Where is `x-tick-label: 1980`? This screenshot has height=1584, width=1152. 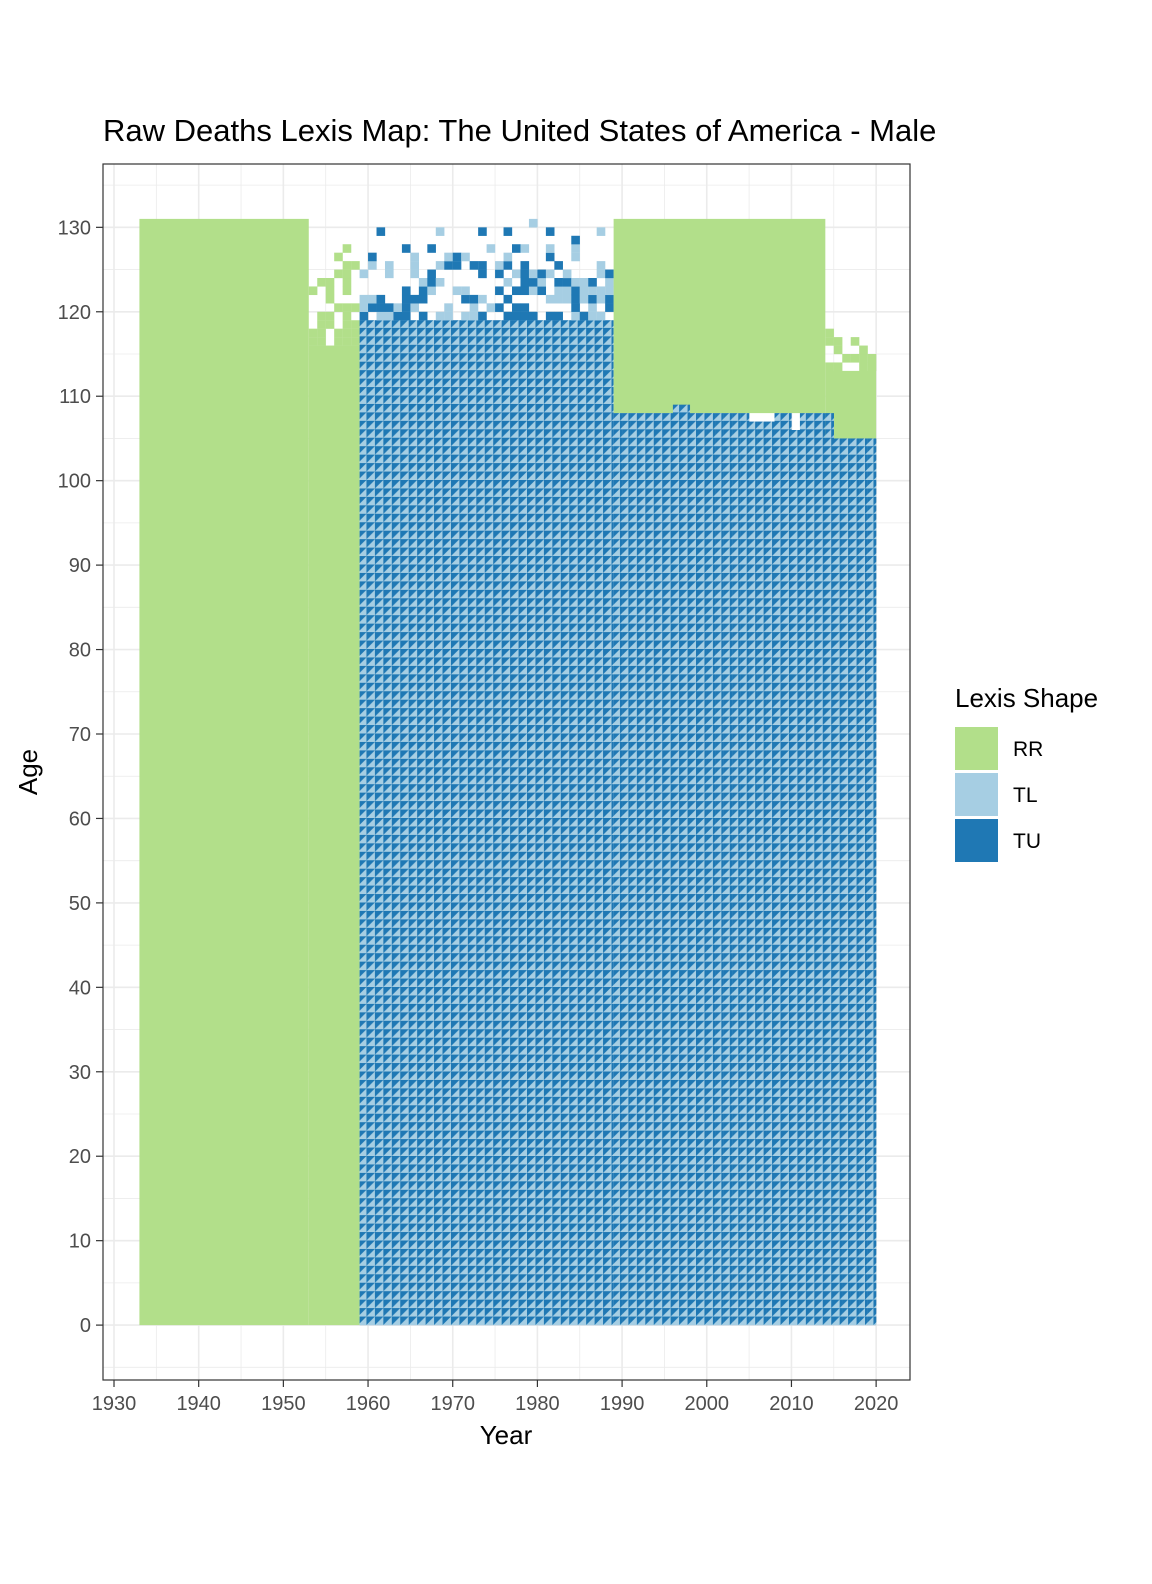
x-tick-label: 1980 is located at coordinates (537, 1404).